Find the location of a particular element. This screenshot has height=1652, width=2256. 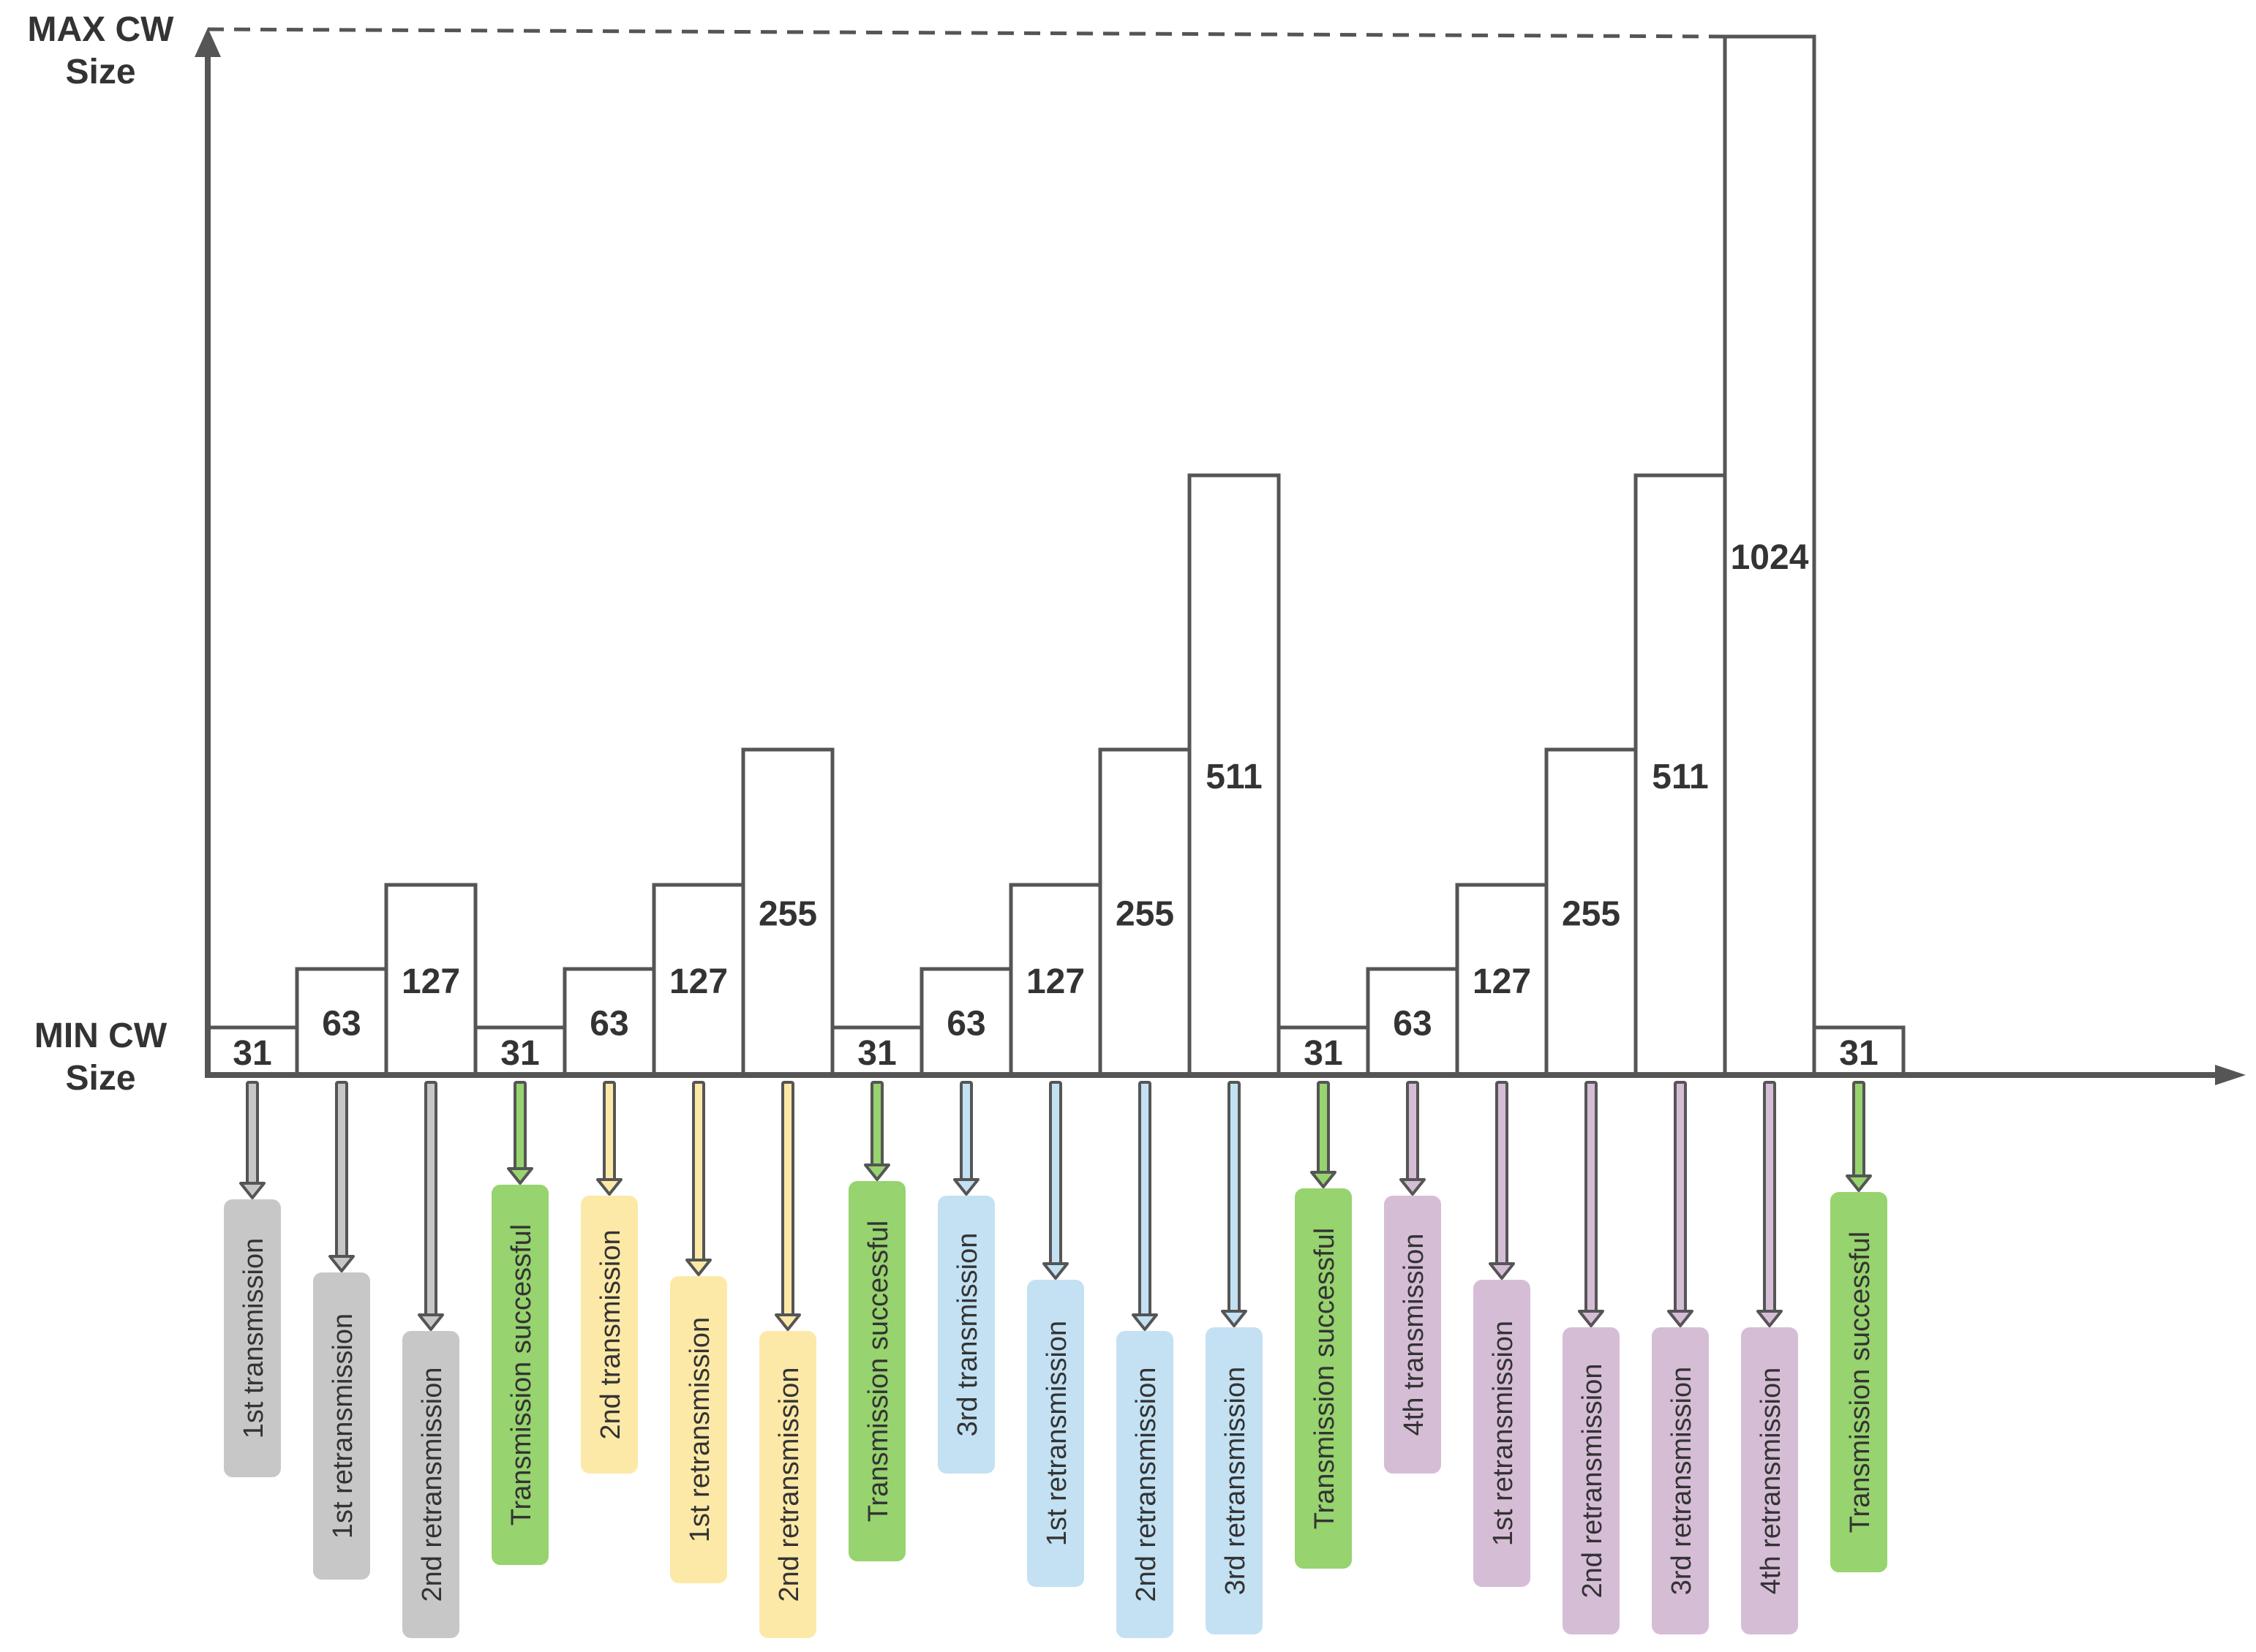

event-label: 4th transmission is located at coordinates (1414, 1335).